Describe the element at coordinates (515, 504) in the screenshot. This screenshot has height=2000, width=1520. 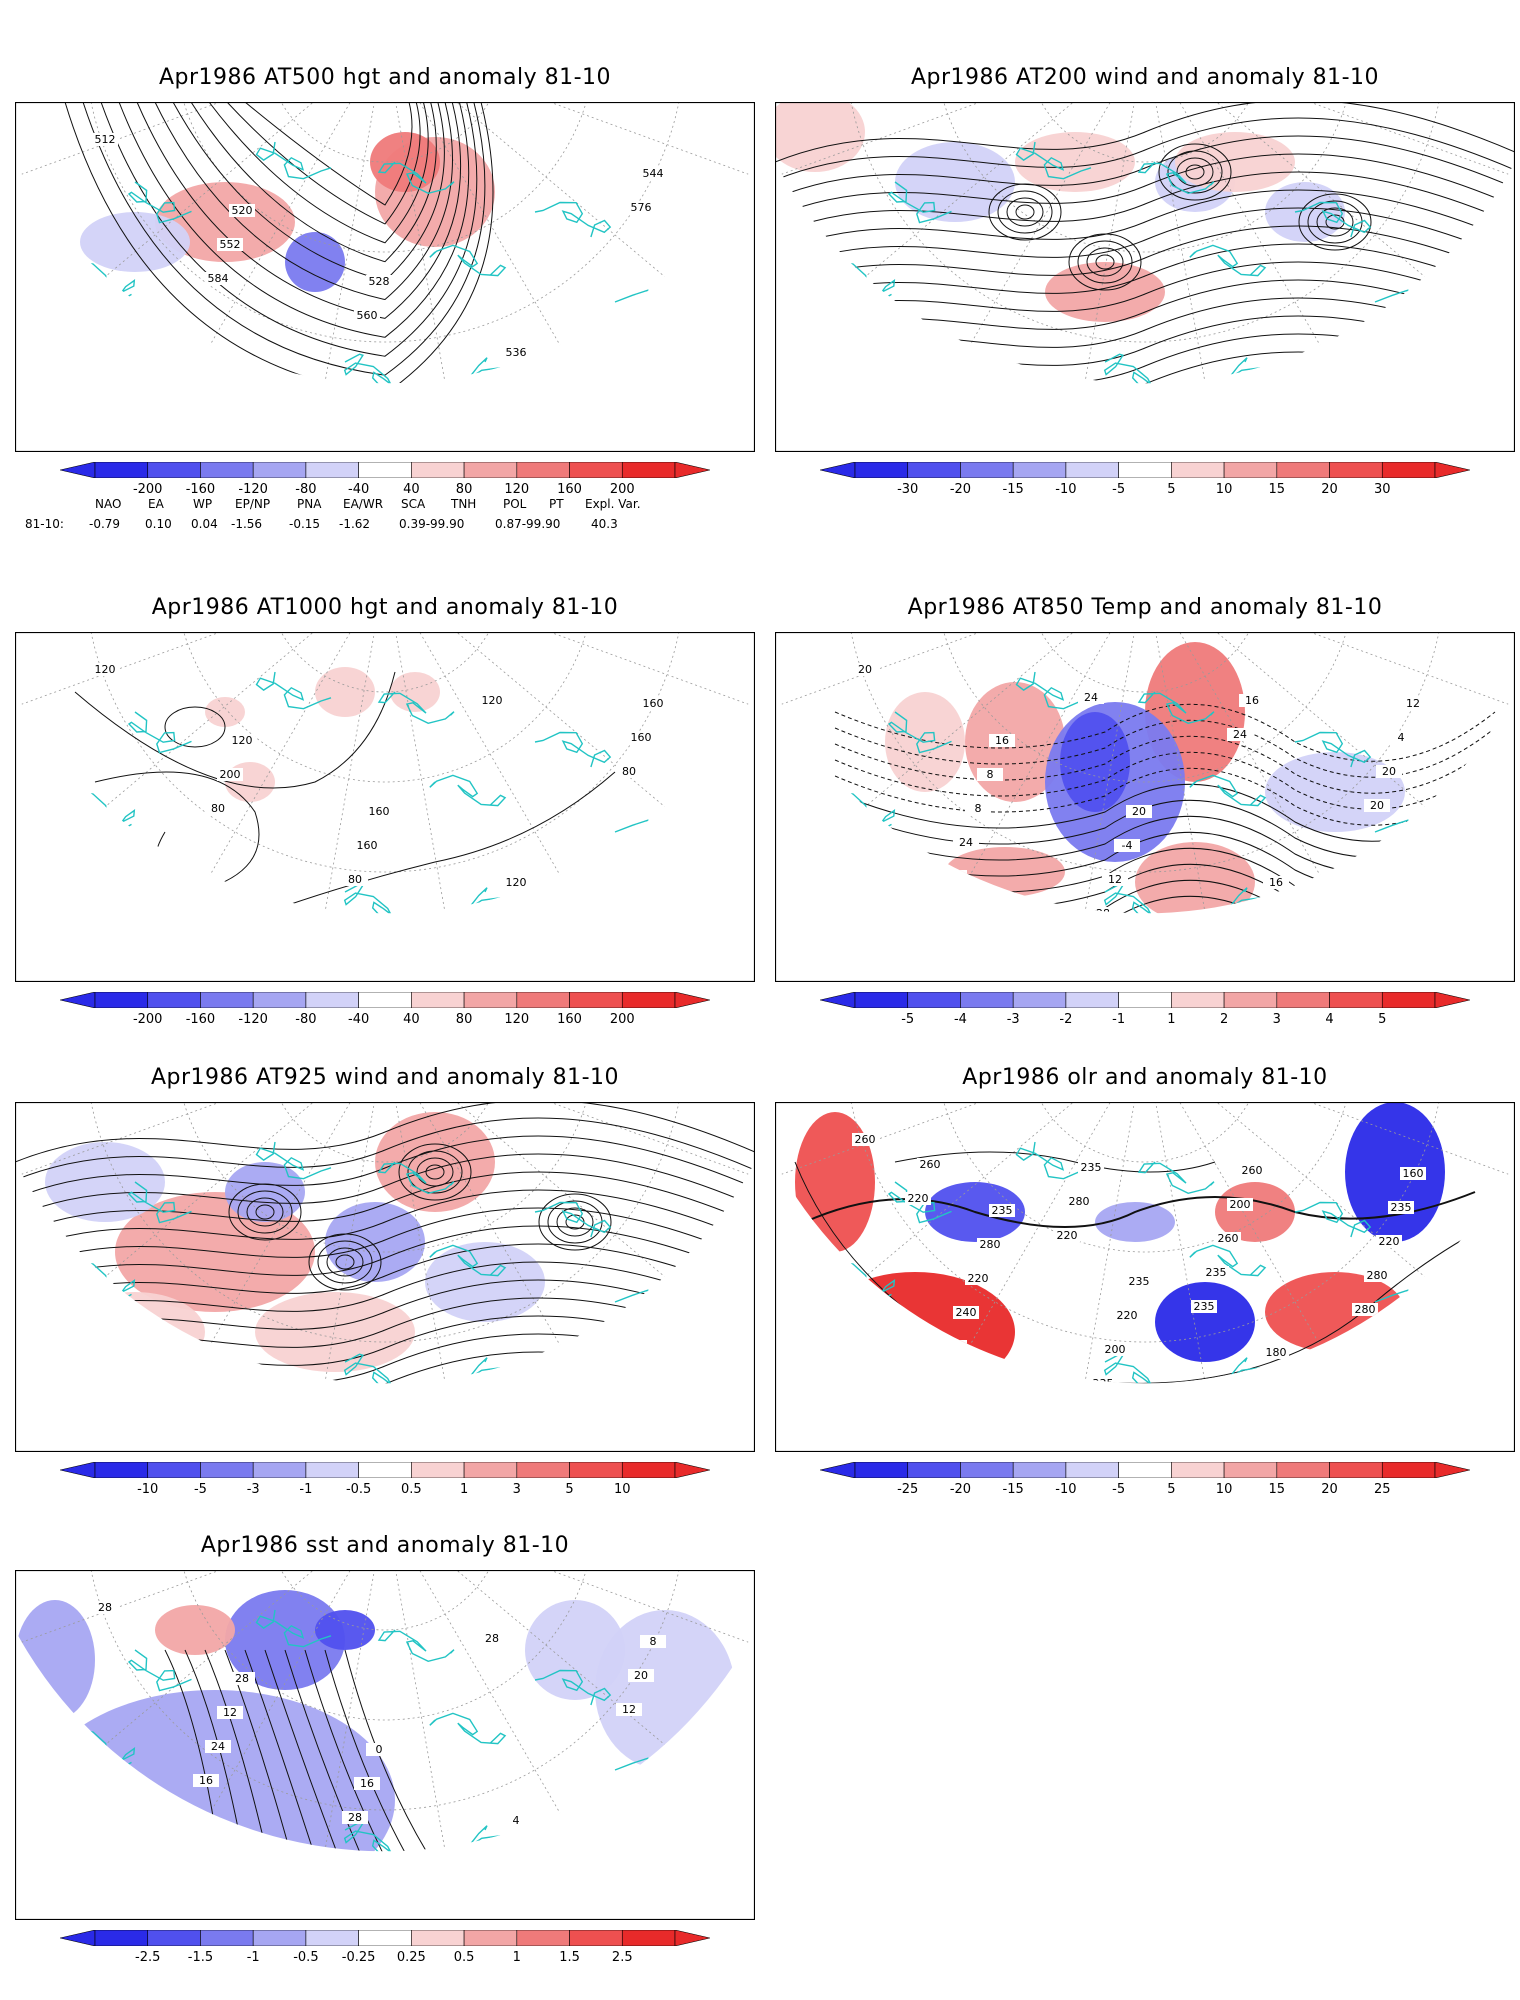
I see `index-header-pol: POL` at that location.